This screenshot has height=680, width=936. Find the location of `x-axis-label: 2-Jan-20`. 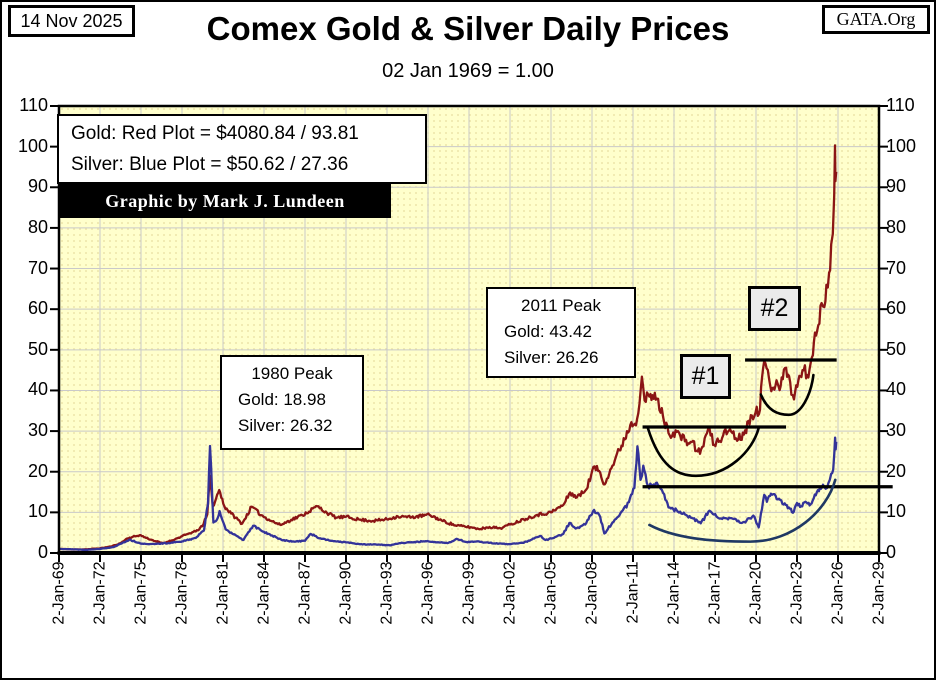

x-axis-label: 2-Jan-20 is located at coordinates (756, 593).